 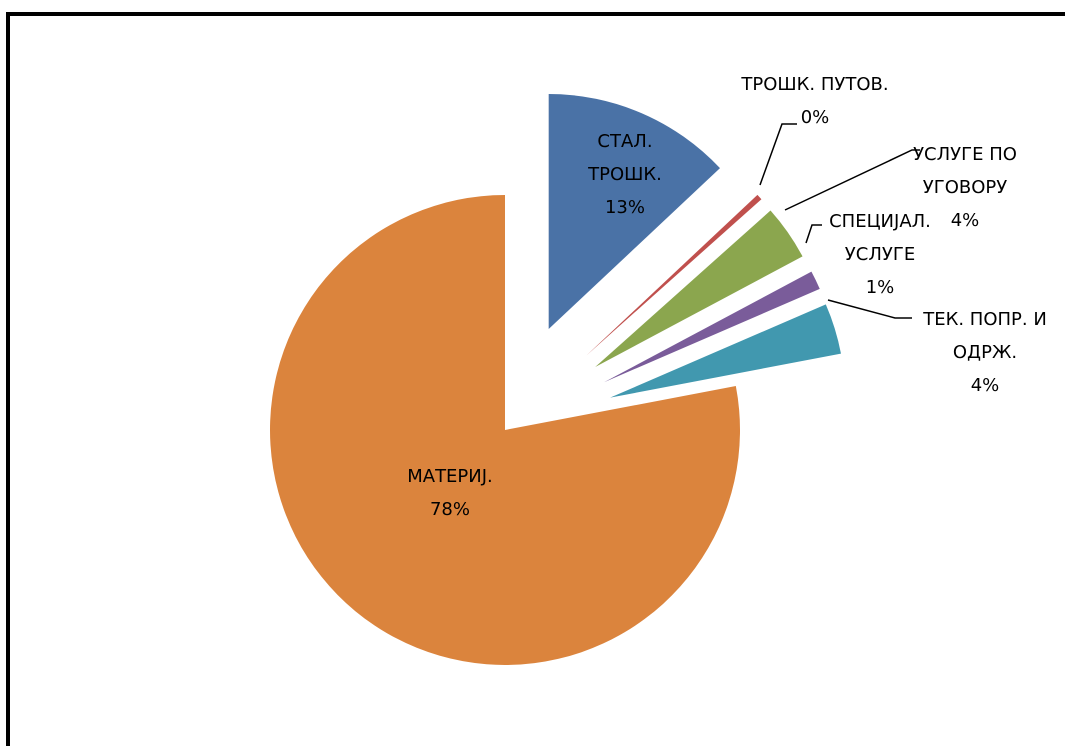 I want to click on category-label: УСЛУГЕ ПО УГОВОРУ, so click(x=965, y=171).